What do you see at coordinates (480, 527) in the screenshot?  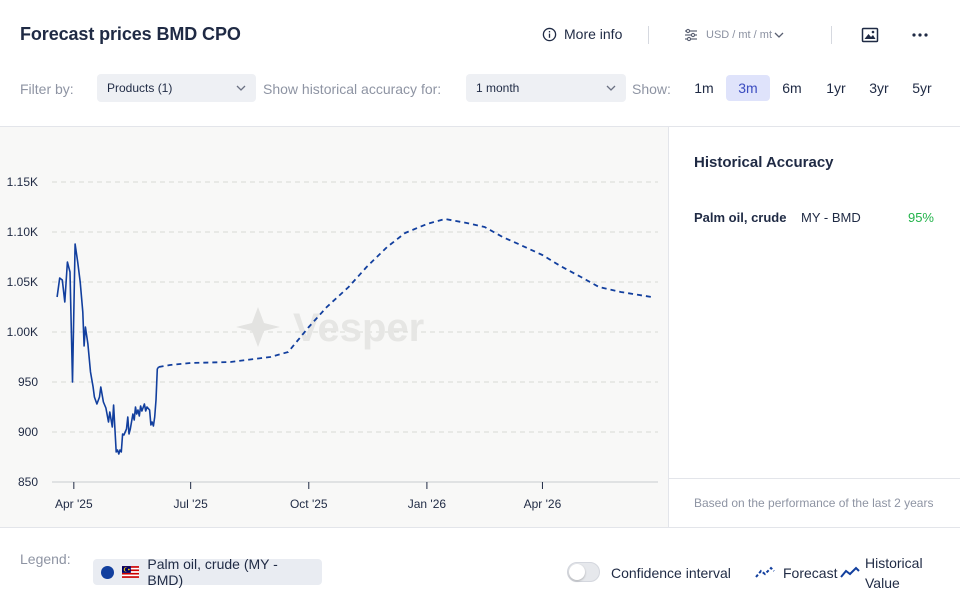 I see `legend-divider` at bounding box center [480, 527].